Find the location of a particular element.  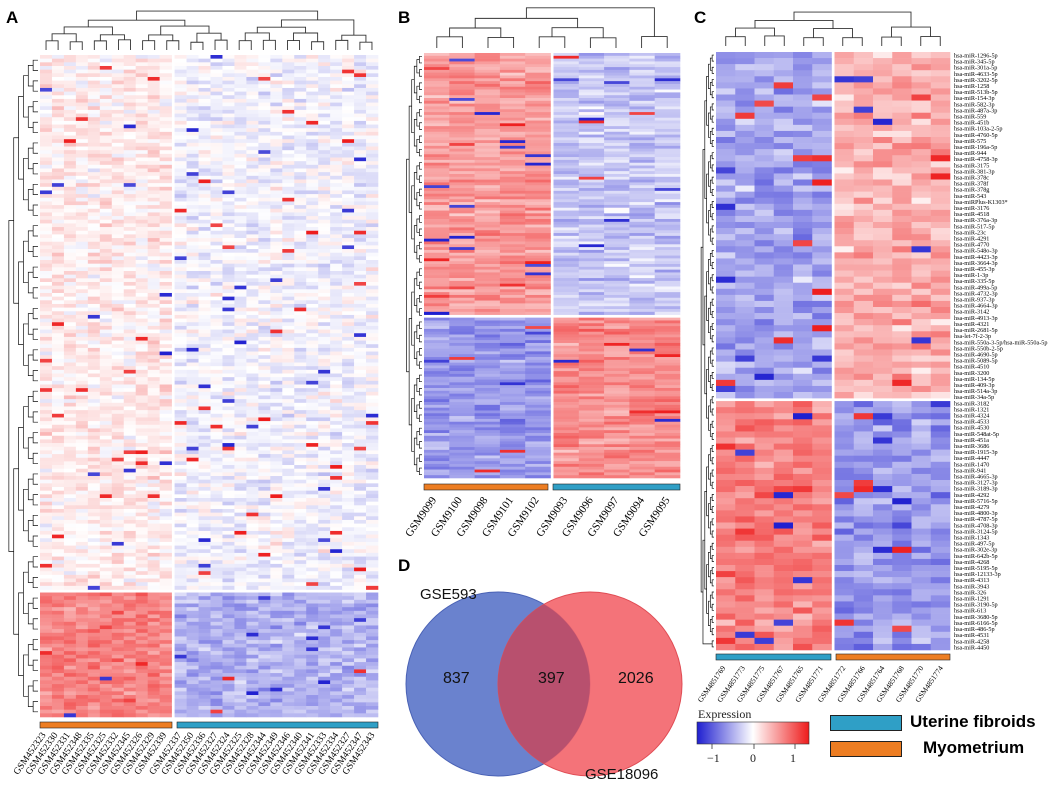

color-key-gradient is located at coordinates (753, 733).